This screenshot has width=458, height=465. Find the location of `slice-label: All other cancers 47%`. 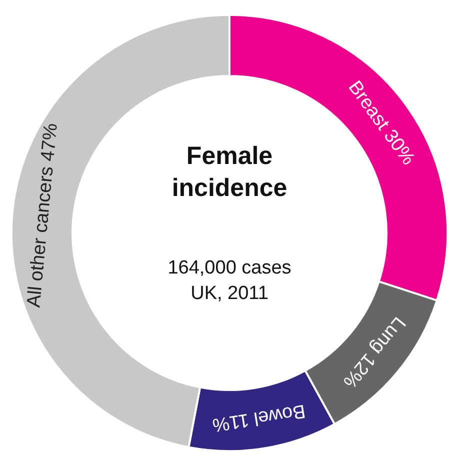

slice-label: All other cancers 47% is located at coordinates (43, 215).